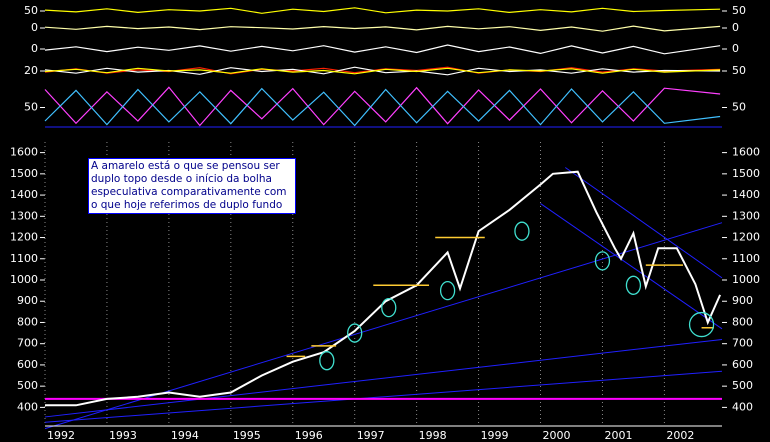 The width and height of the screenshot is (770, 442). What do you see at coordinates (27, 385) in the screenshot?
I see `y-tick-label: 500` at bounding box center [27, 385].